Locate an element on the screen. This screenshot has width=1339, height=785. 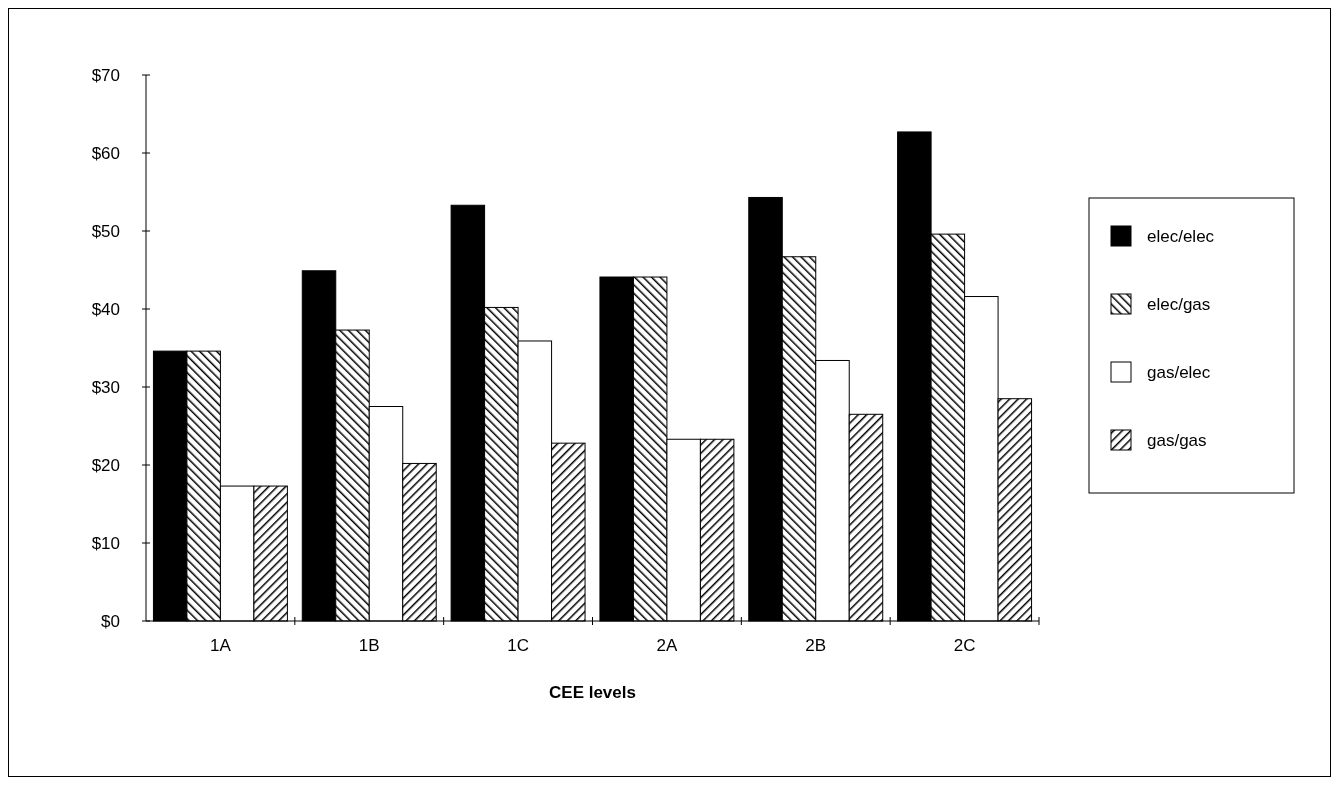
x-tick-label: 1B is located at coordinates (369, 645).